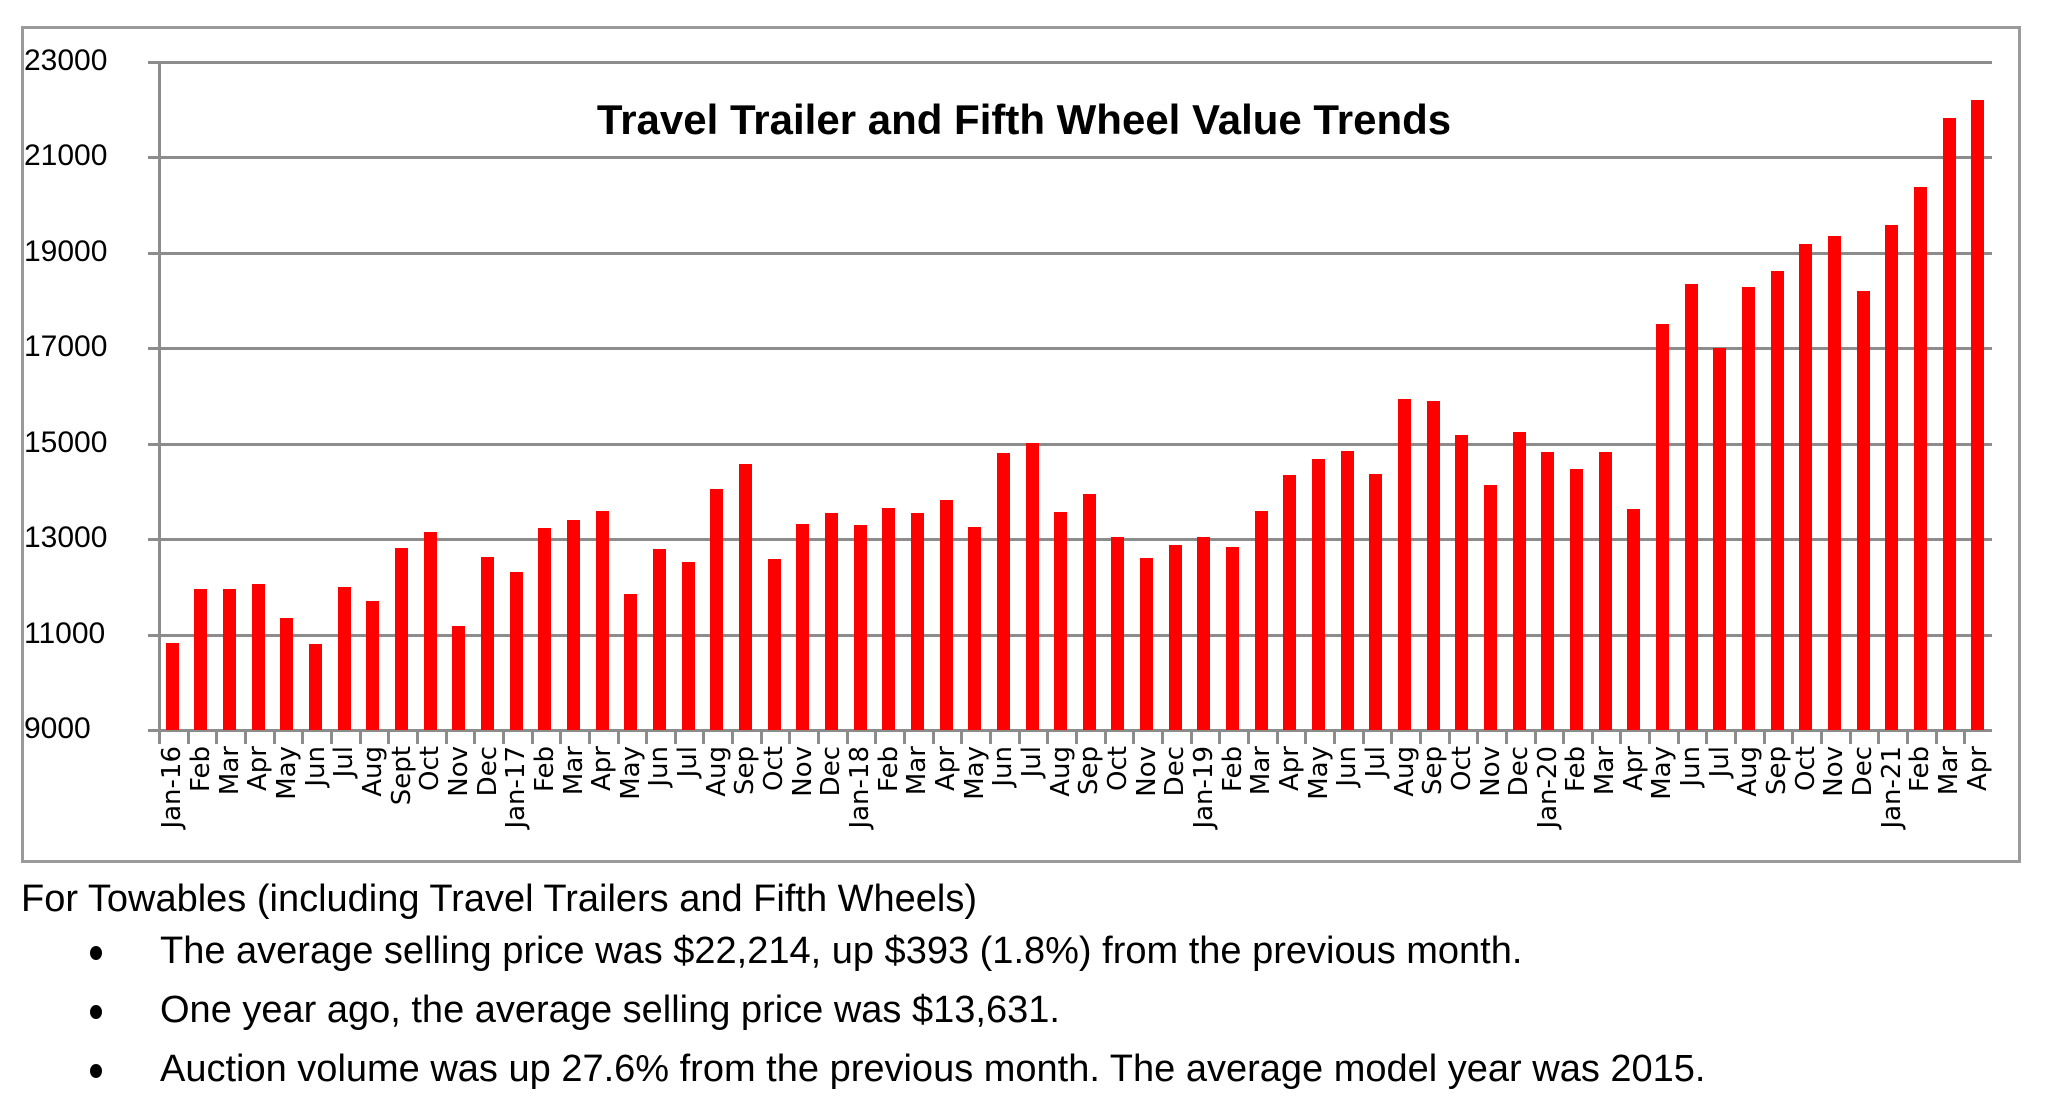 The width and height of the screenshot is (2048, 1111). What do you see at coordinates (516, 787) in the screenshot?
I see `x-tick-label: Jan-17` at bounding box center [516, 787].